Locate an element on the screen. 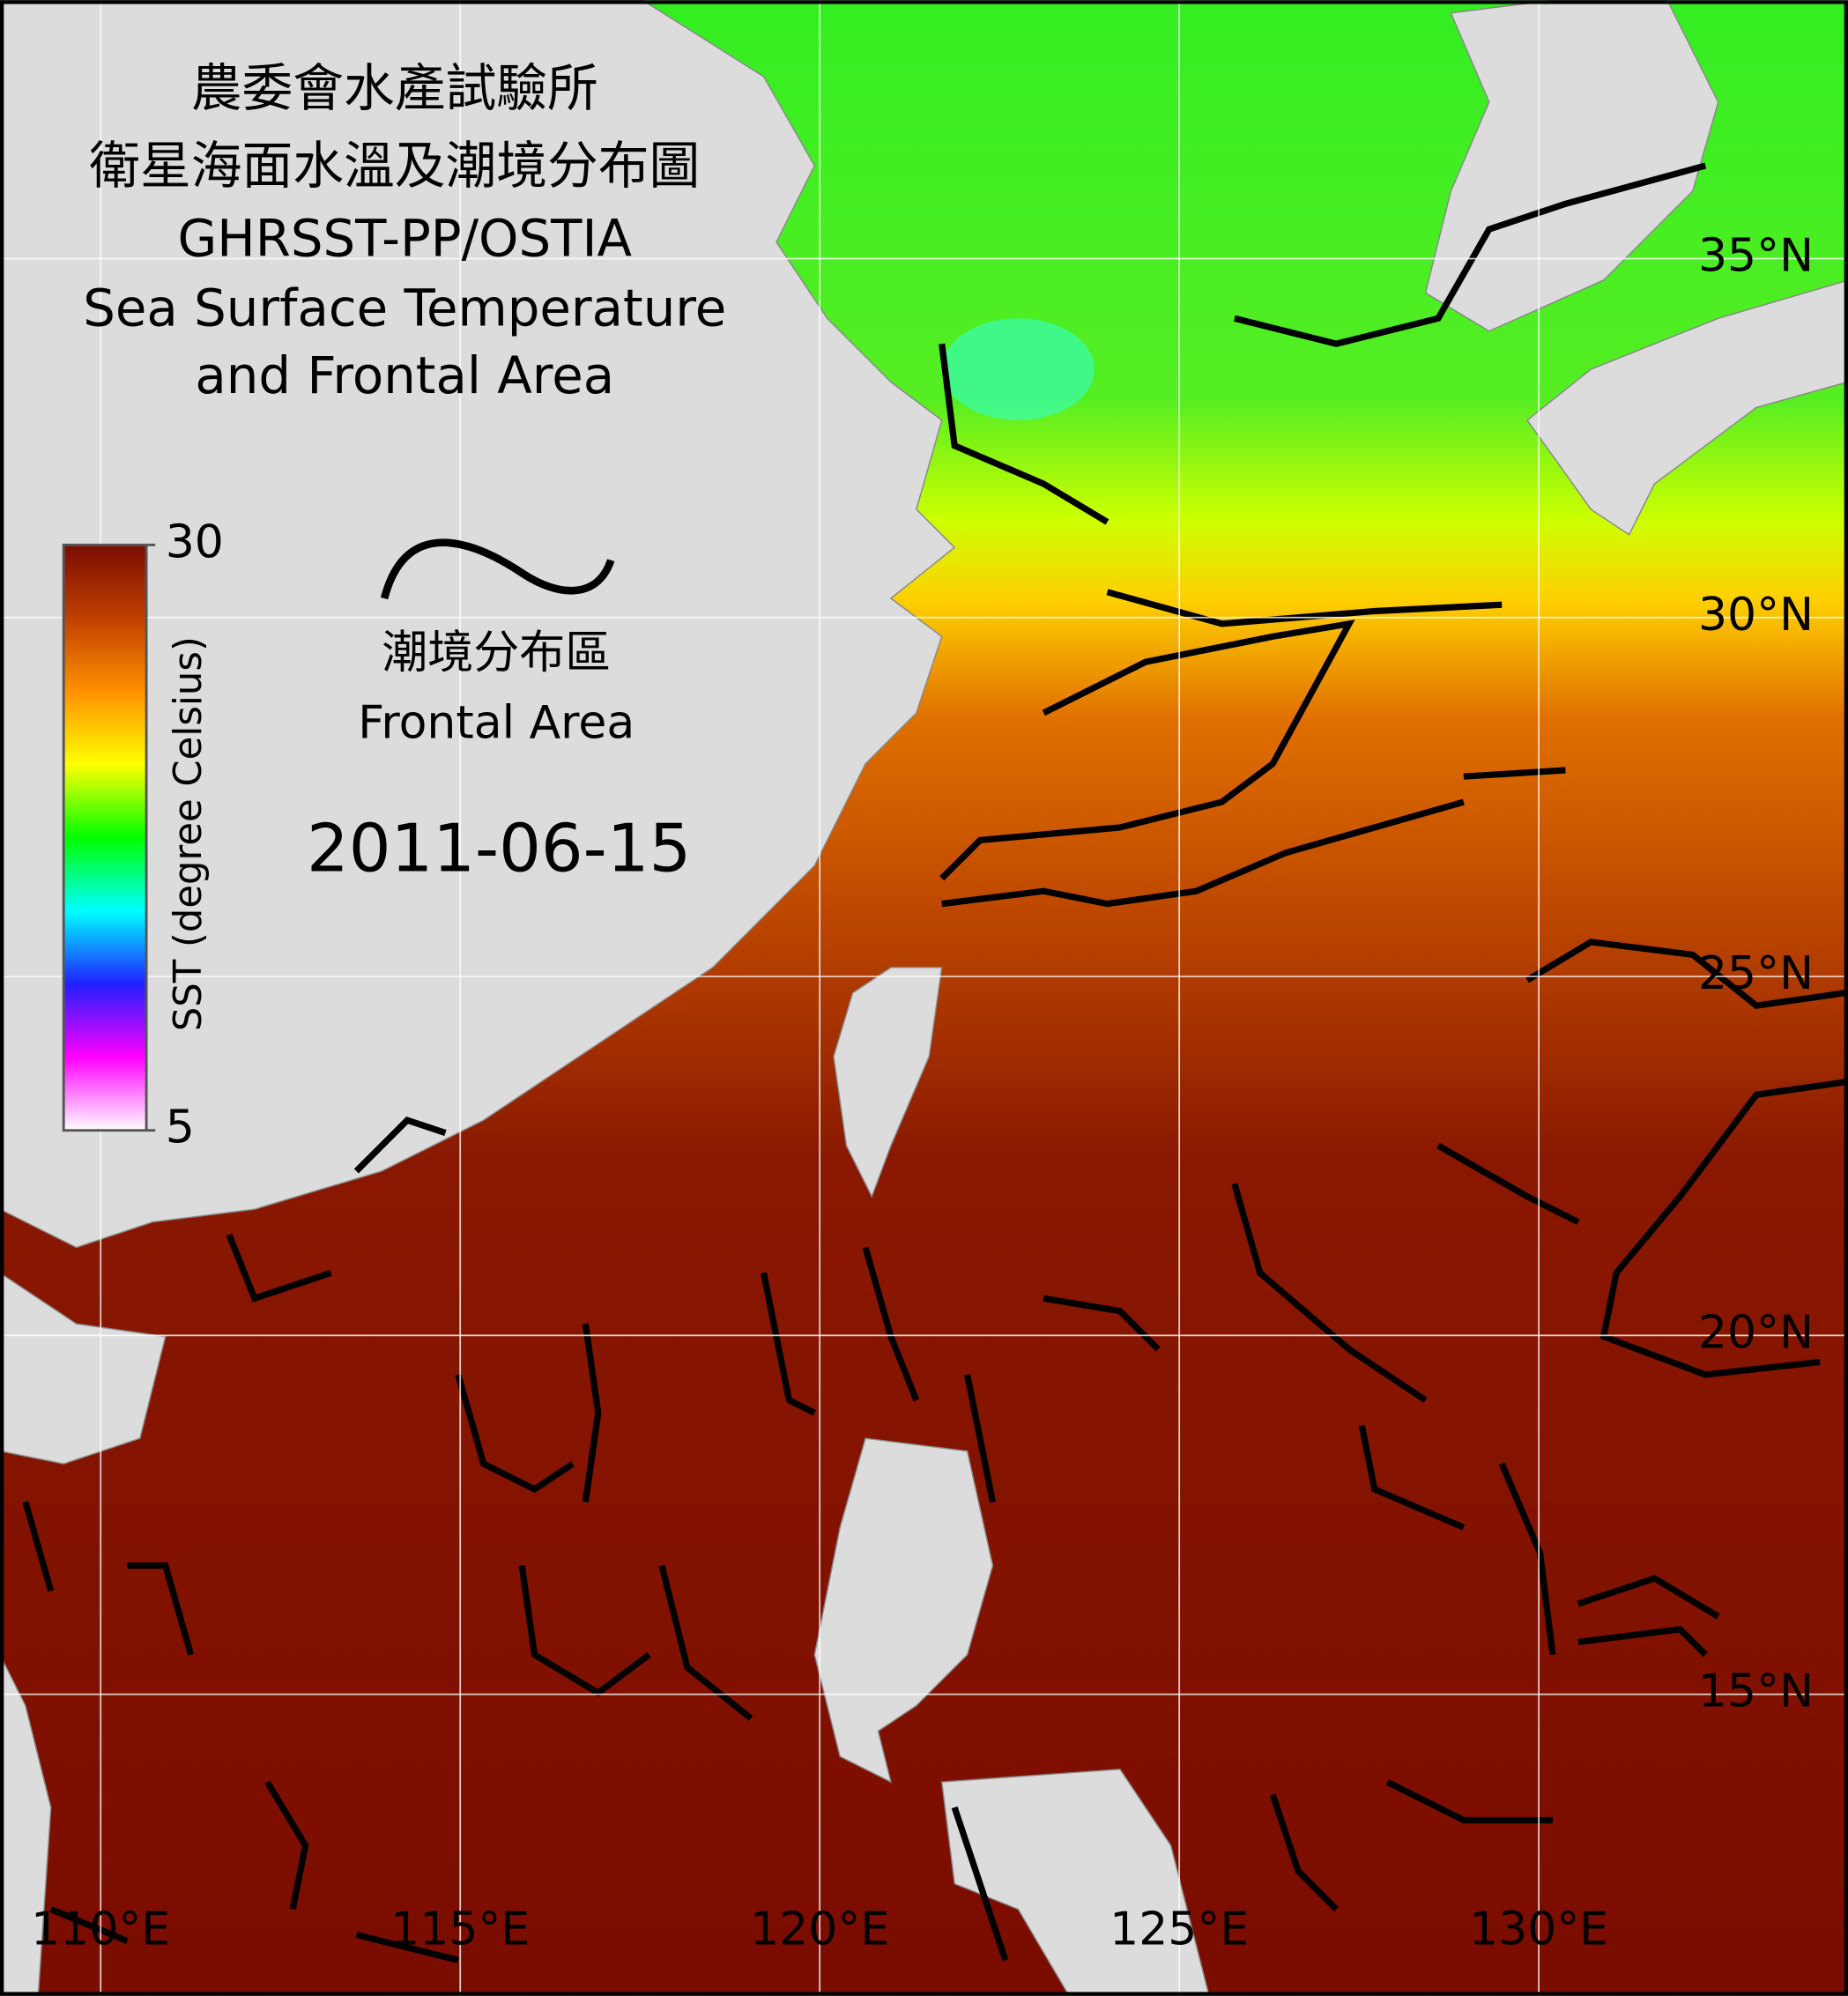  lon-label: 120°E is located at coordinates (819, 1930).